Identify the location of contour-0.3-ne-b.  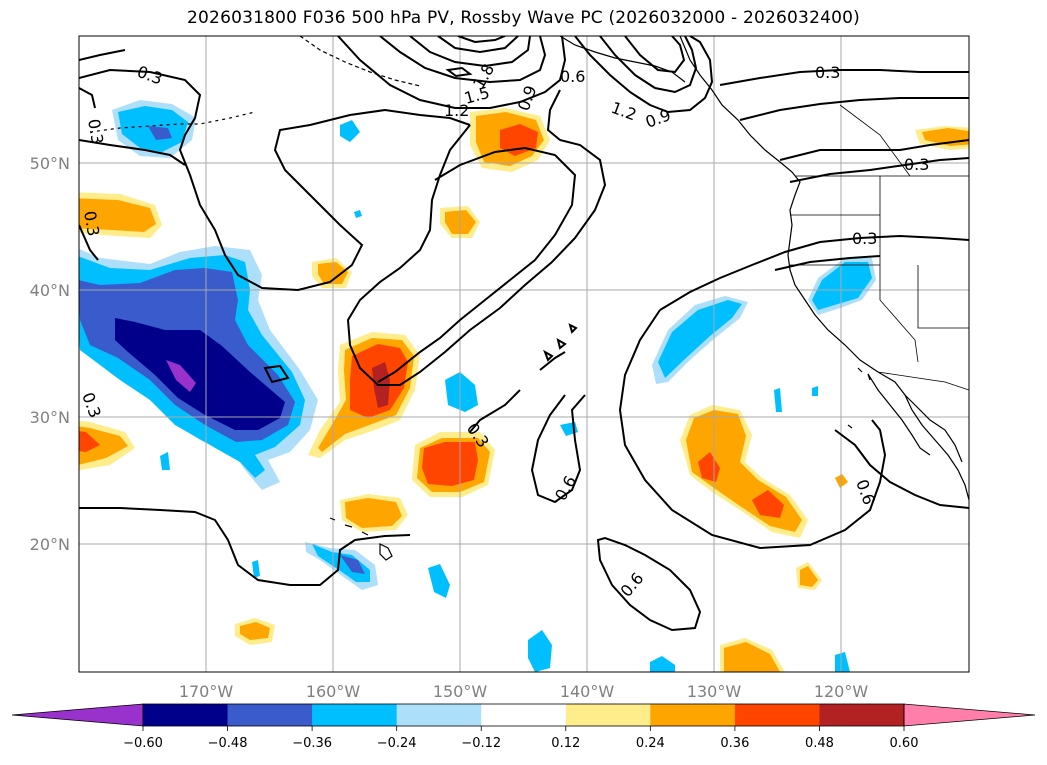
(854, 109).